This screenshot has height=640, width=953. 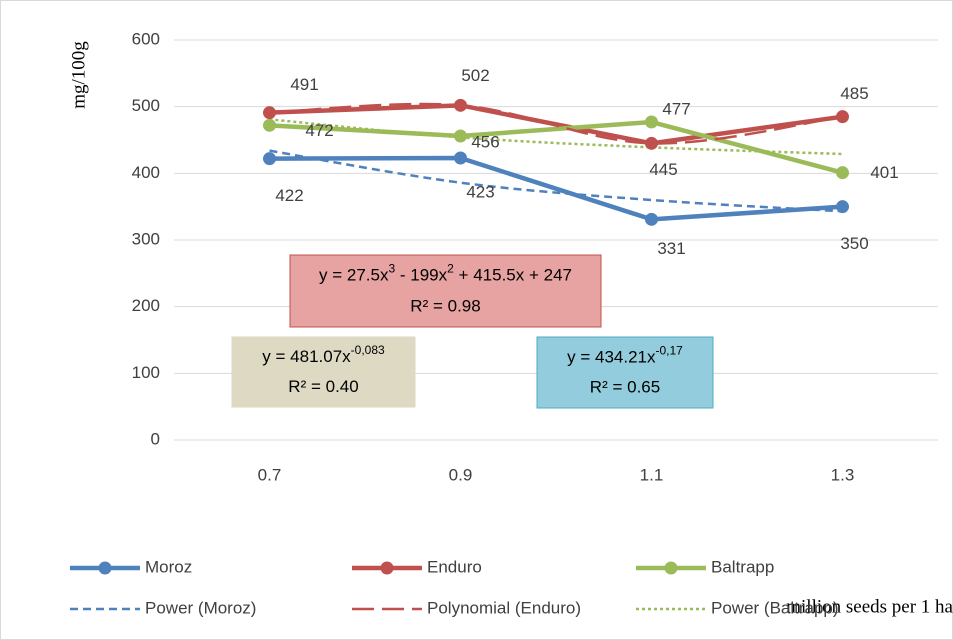 I want to click on data-label: 477, so click(x=676, y=108).